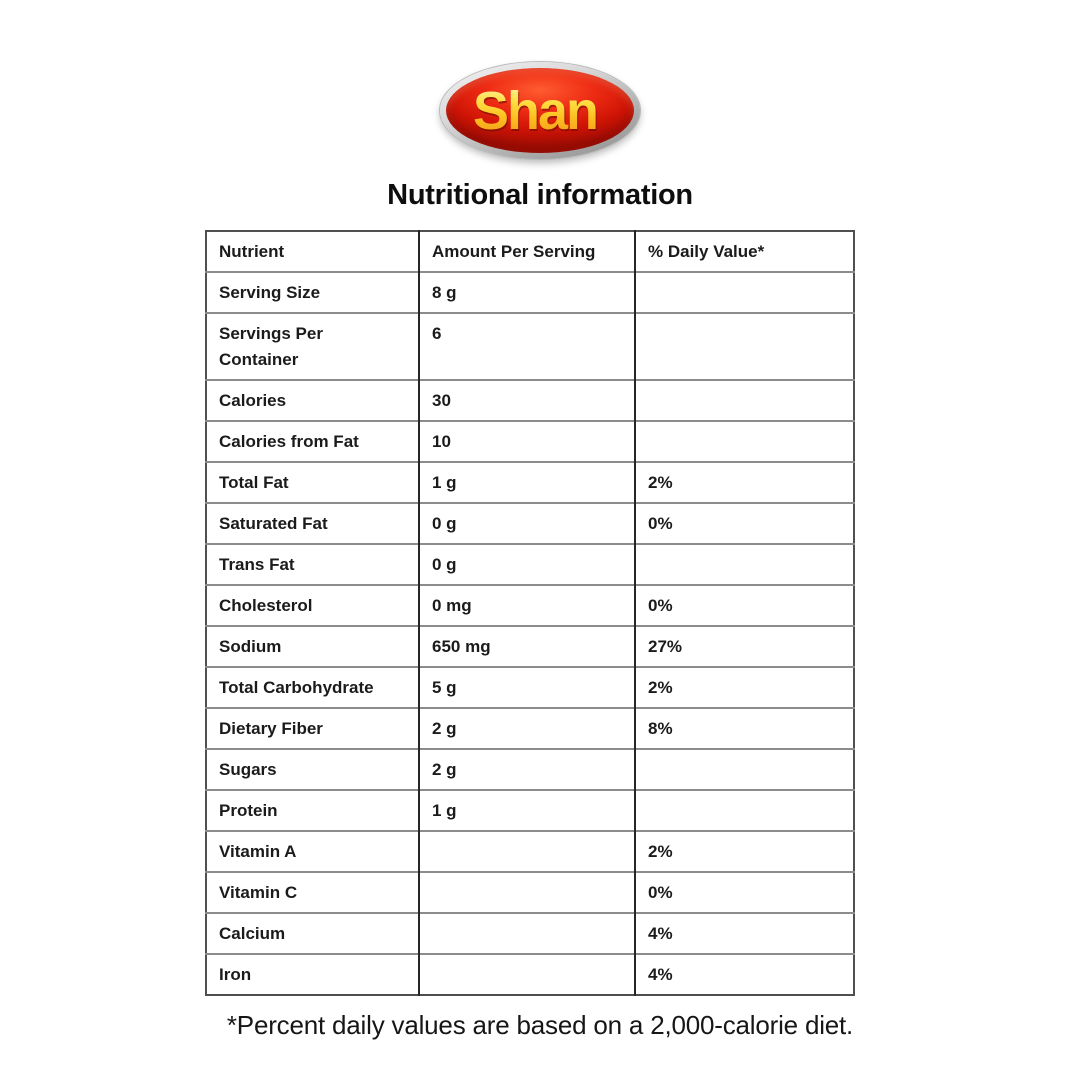 The height and width of the screenshot is (1080, 1080). Describe the element at coordinates (526, 605) in the screenshot. I see `cell-amount: 0 mg` at that location.